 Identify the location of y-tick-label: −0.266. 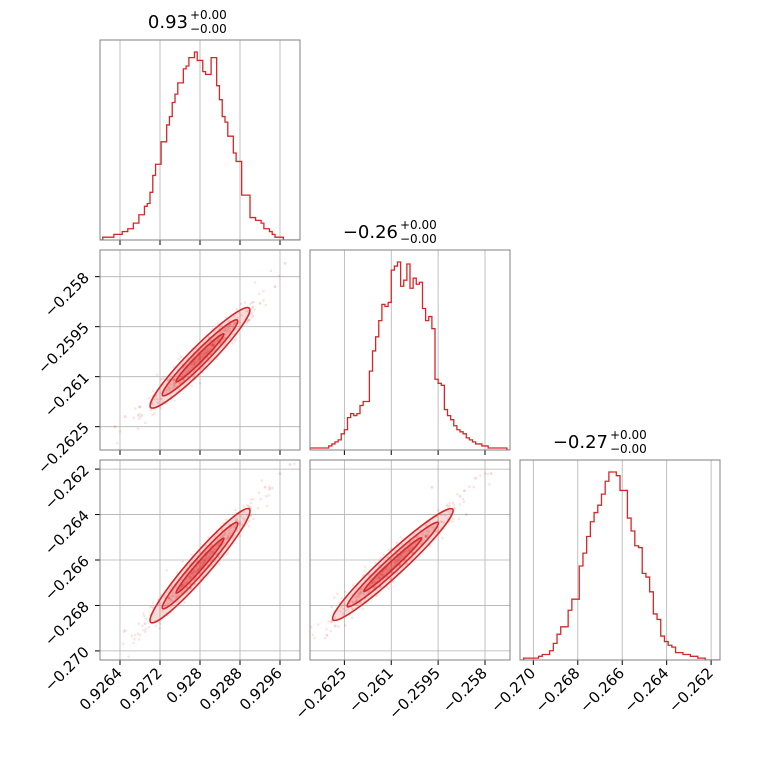
(67, 578).